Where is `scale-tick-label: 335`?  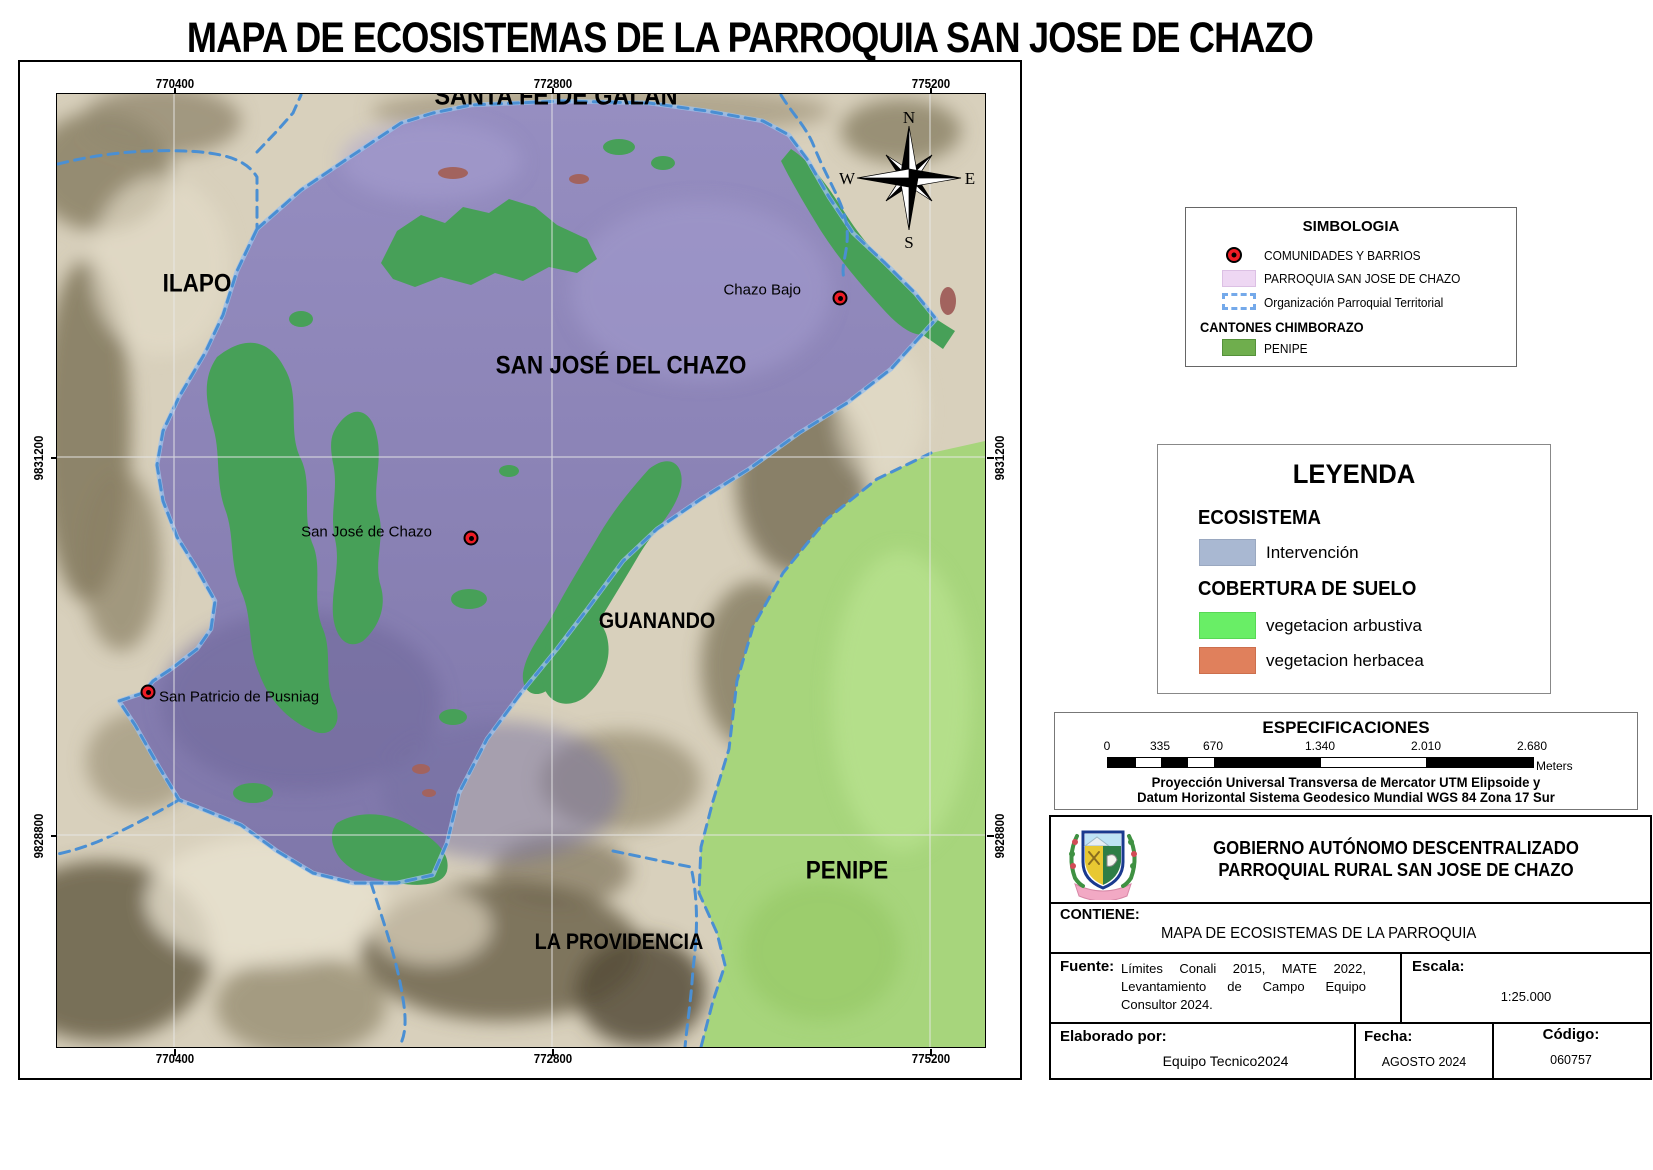
scale-tick-label: 335 is located at coordinates (1160, 746).